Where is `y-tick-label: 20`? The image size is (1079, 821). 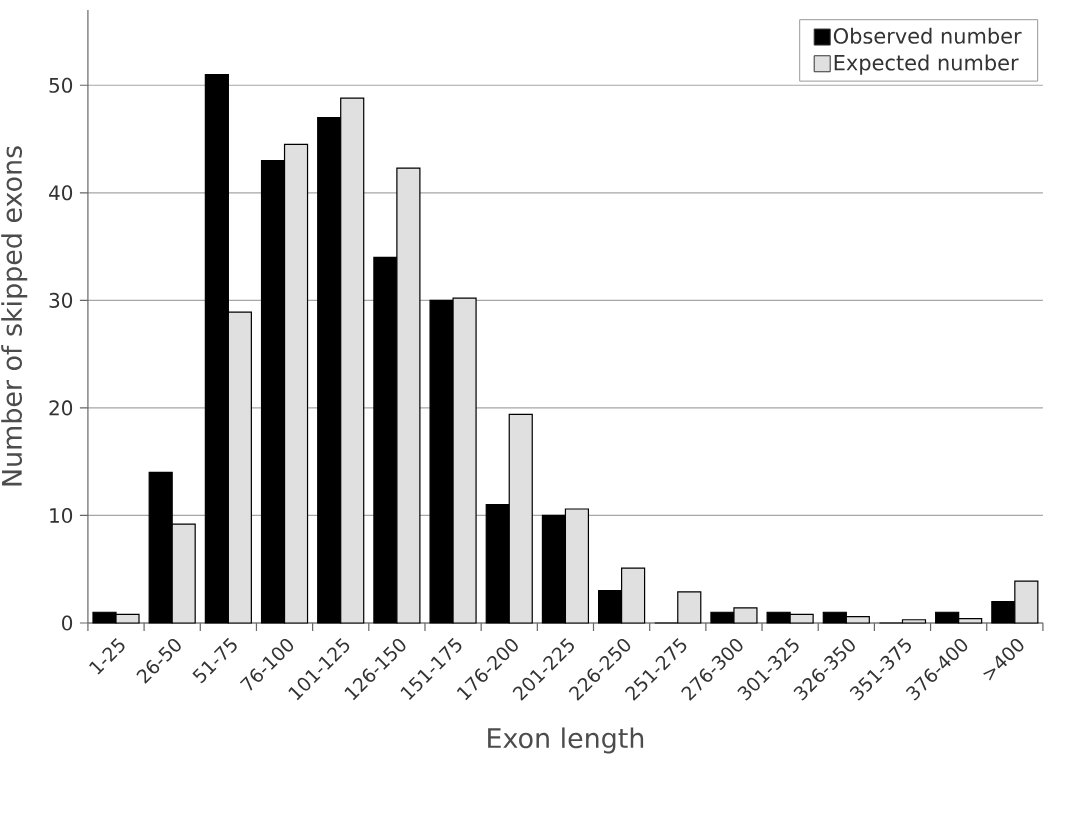 y-tick-label: 20 is located at coordinates (61, 408).